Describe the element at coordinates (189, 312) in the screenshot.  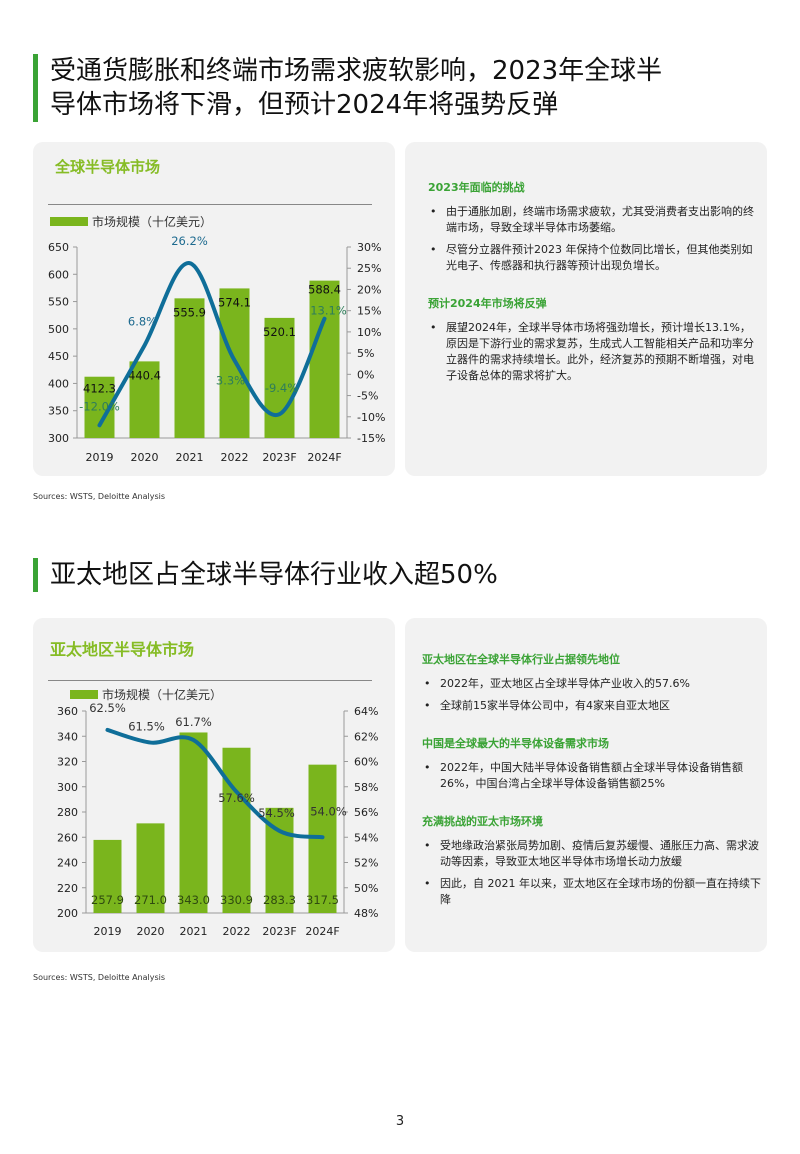
I see `bar-value-label: 555.9` at that location.